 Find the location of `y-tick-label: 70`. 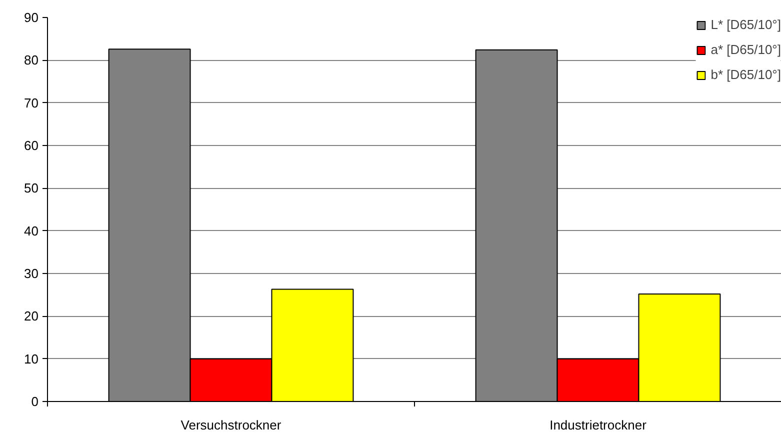

y-tick-label: 70 is located at coordinates (31, 102).